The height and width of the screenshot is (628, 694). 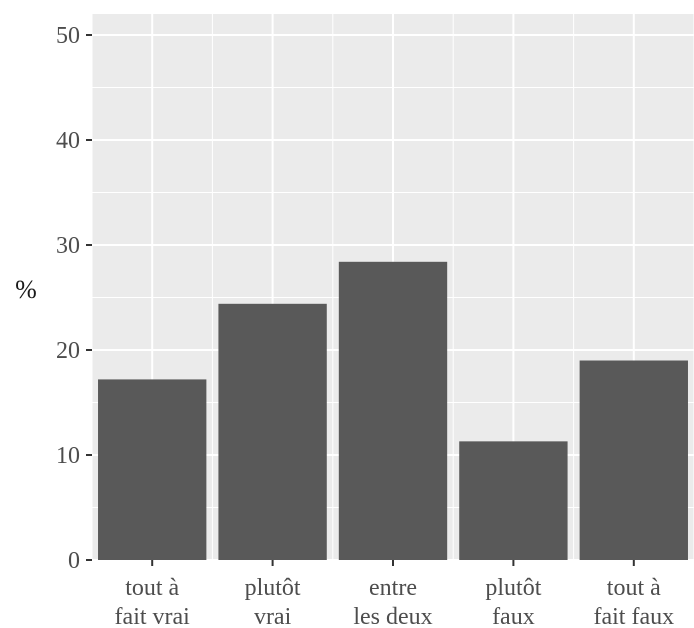 What do you see at coordinates (273, 616) in the screenshot?
I see `x-tick-label-line: vrai` at bounding box center [273, 616].